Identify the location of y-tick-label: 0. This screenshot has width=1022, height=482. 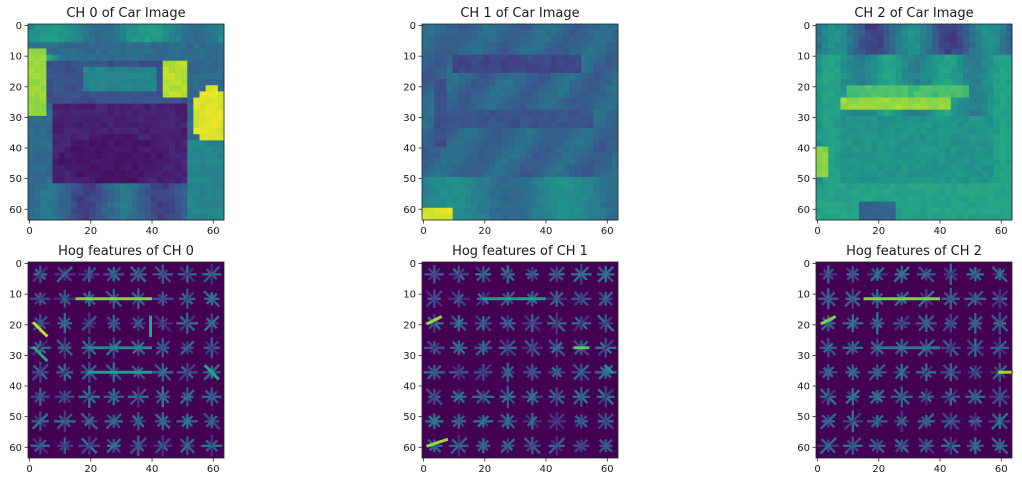
(19, 264).